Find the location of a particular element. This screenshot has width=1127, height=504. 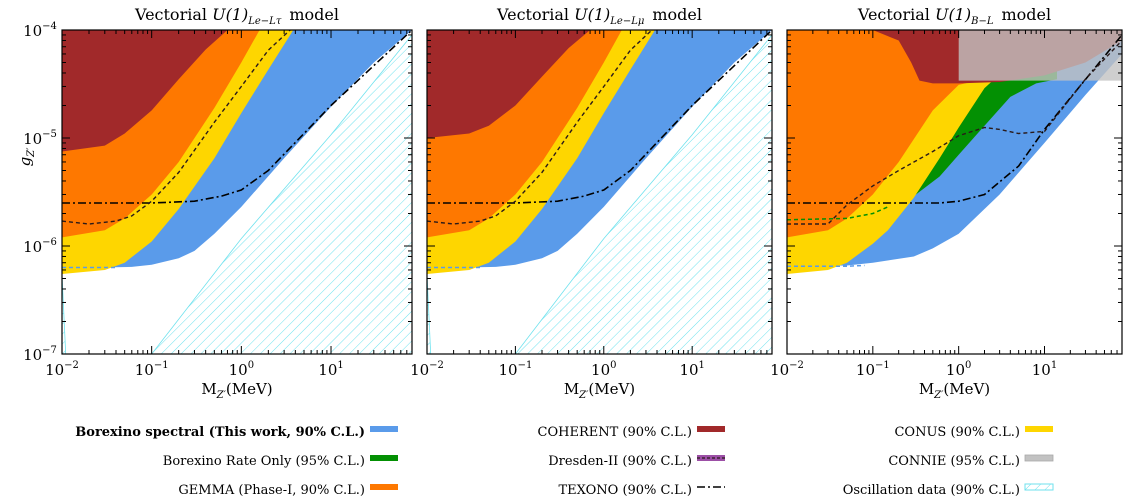

panel-3-connie-region is located at coordinates (1040, 55).